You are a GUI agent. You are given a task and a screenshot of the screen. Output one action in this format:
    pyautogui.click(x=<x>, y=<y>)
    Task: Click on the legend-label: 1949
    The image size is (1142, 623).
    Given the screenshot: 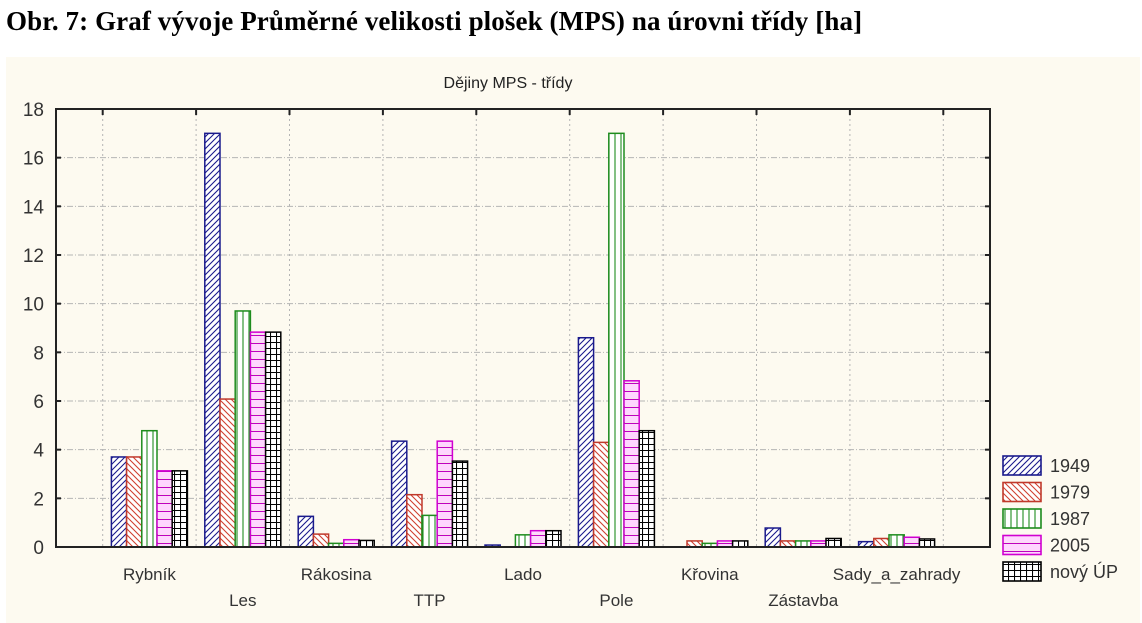 What is the action you would take?
    pyautogui.click(x=1070, y=466)
    